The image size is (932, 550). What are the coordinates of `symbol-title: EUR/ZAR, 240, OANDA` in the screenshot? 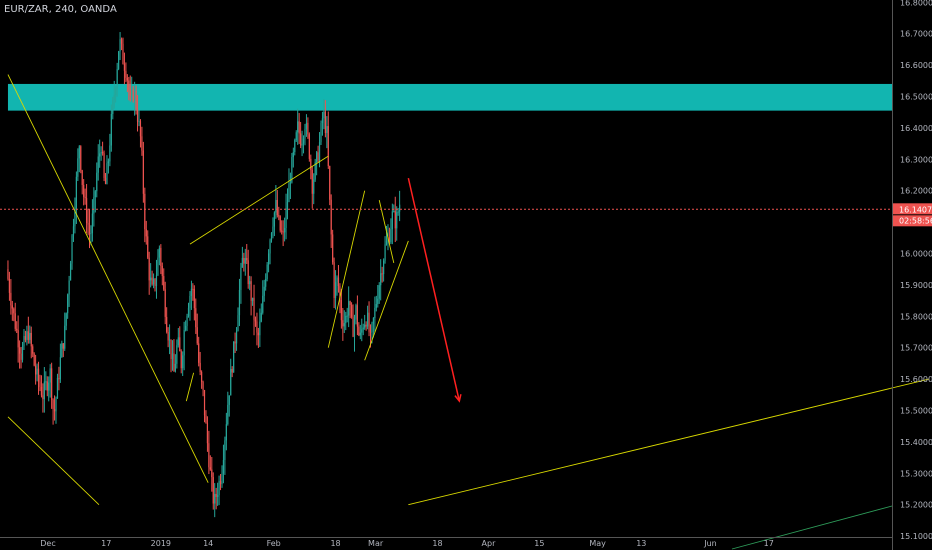 It's located at (60, 9).